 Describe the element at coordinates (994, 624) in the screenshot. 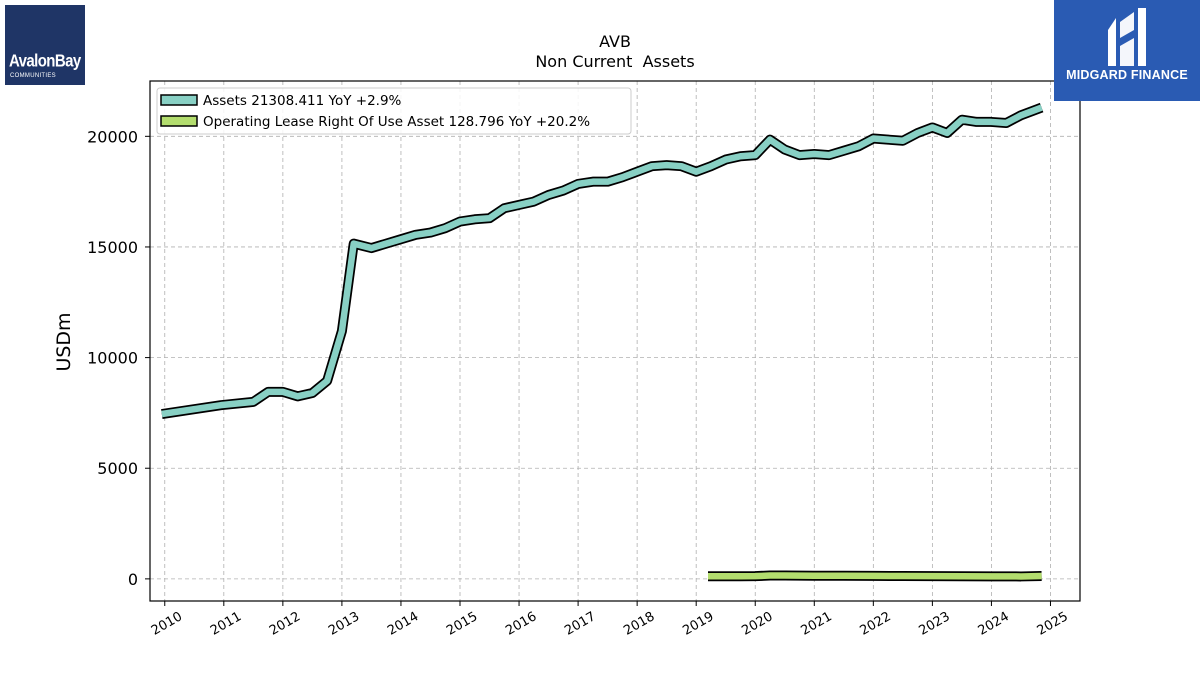

I see `x-tick-label: 2024` at that location.